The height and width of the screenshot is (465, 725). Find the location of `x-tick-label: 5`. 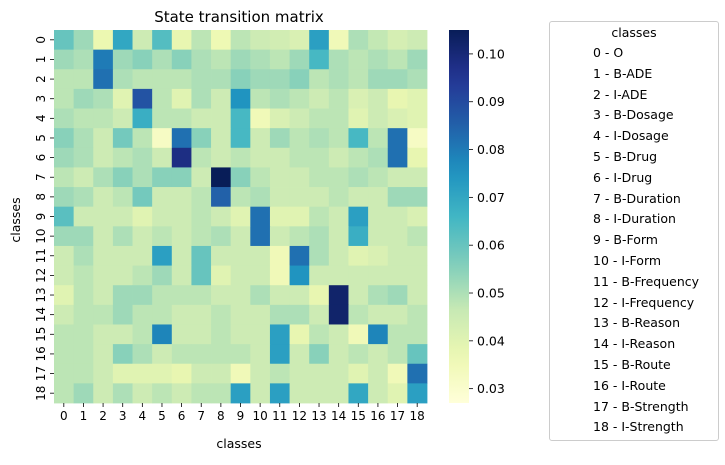

x-tick-label: 5 is located at coordinates (162, 416).